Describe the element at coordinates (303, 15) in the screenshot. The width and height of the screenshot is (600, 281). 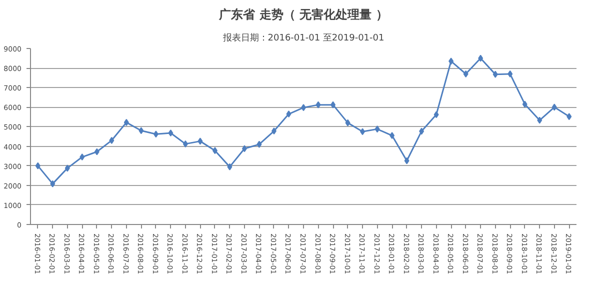
I see `chart-title: 广东省 走势（ 无害化处理量 ）` at that location.